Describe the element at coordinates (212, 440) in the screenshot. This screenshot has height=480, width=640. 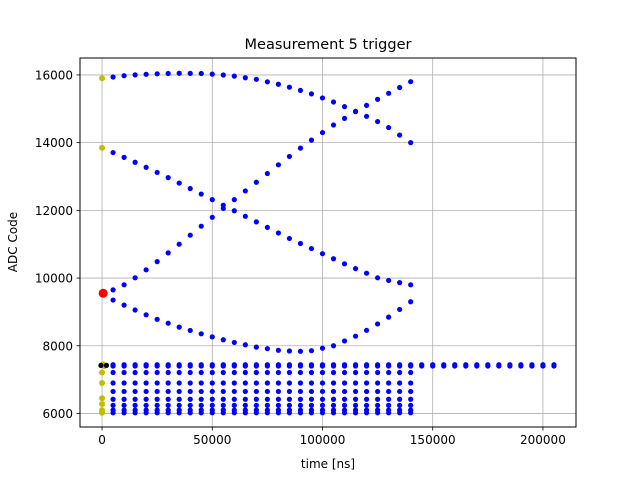
I see `x-tick-label: 50000` at that location.